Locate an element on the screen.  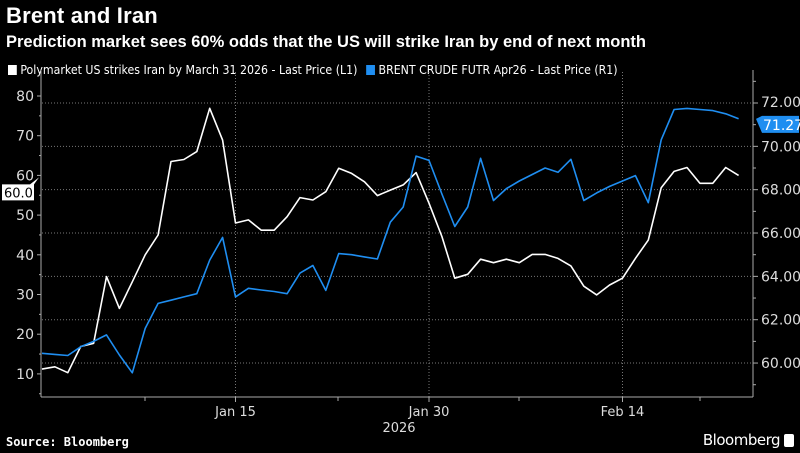
right-tick-label: 68.00 is located at coordinates (780, 191).